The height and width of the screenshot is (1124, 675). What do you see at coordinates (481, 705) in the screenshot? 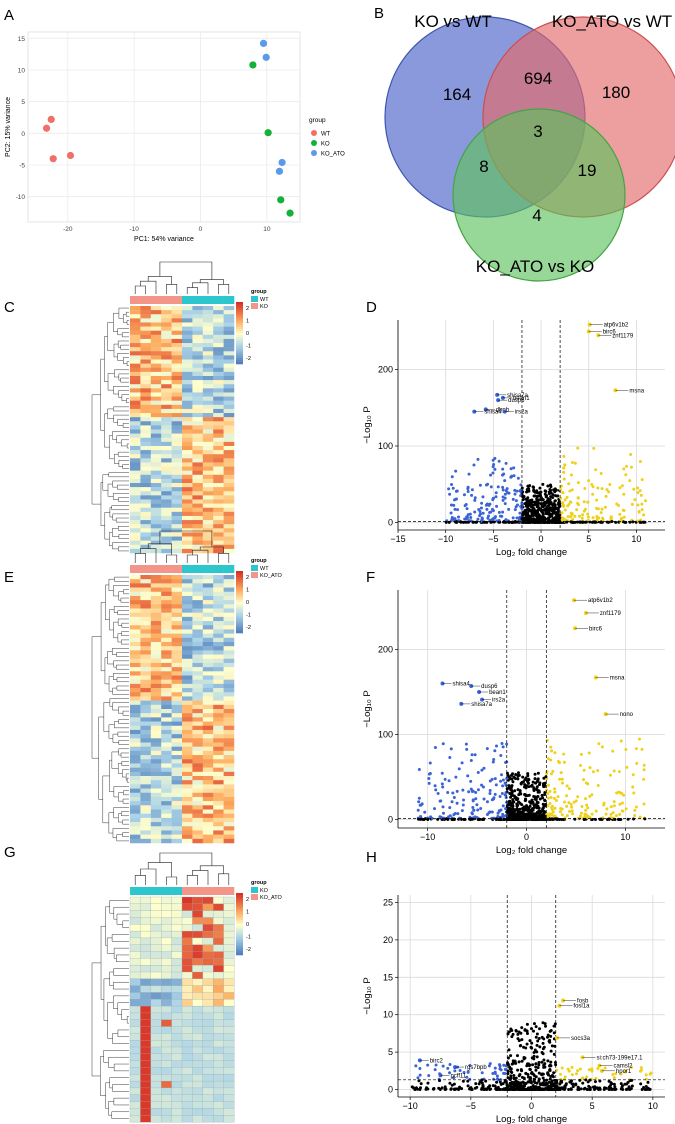
I see `volcano-gene-label: shisa7a` at bounding box center [481, 705].